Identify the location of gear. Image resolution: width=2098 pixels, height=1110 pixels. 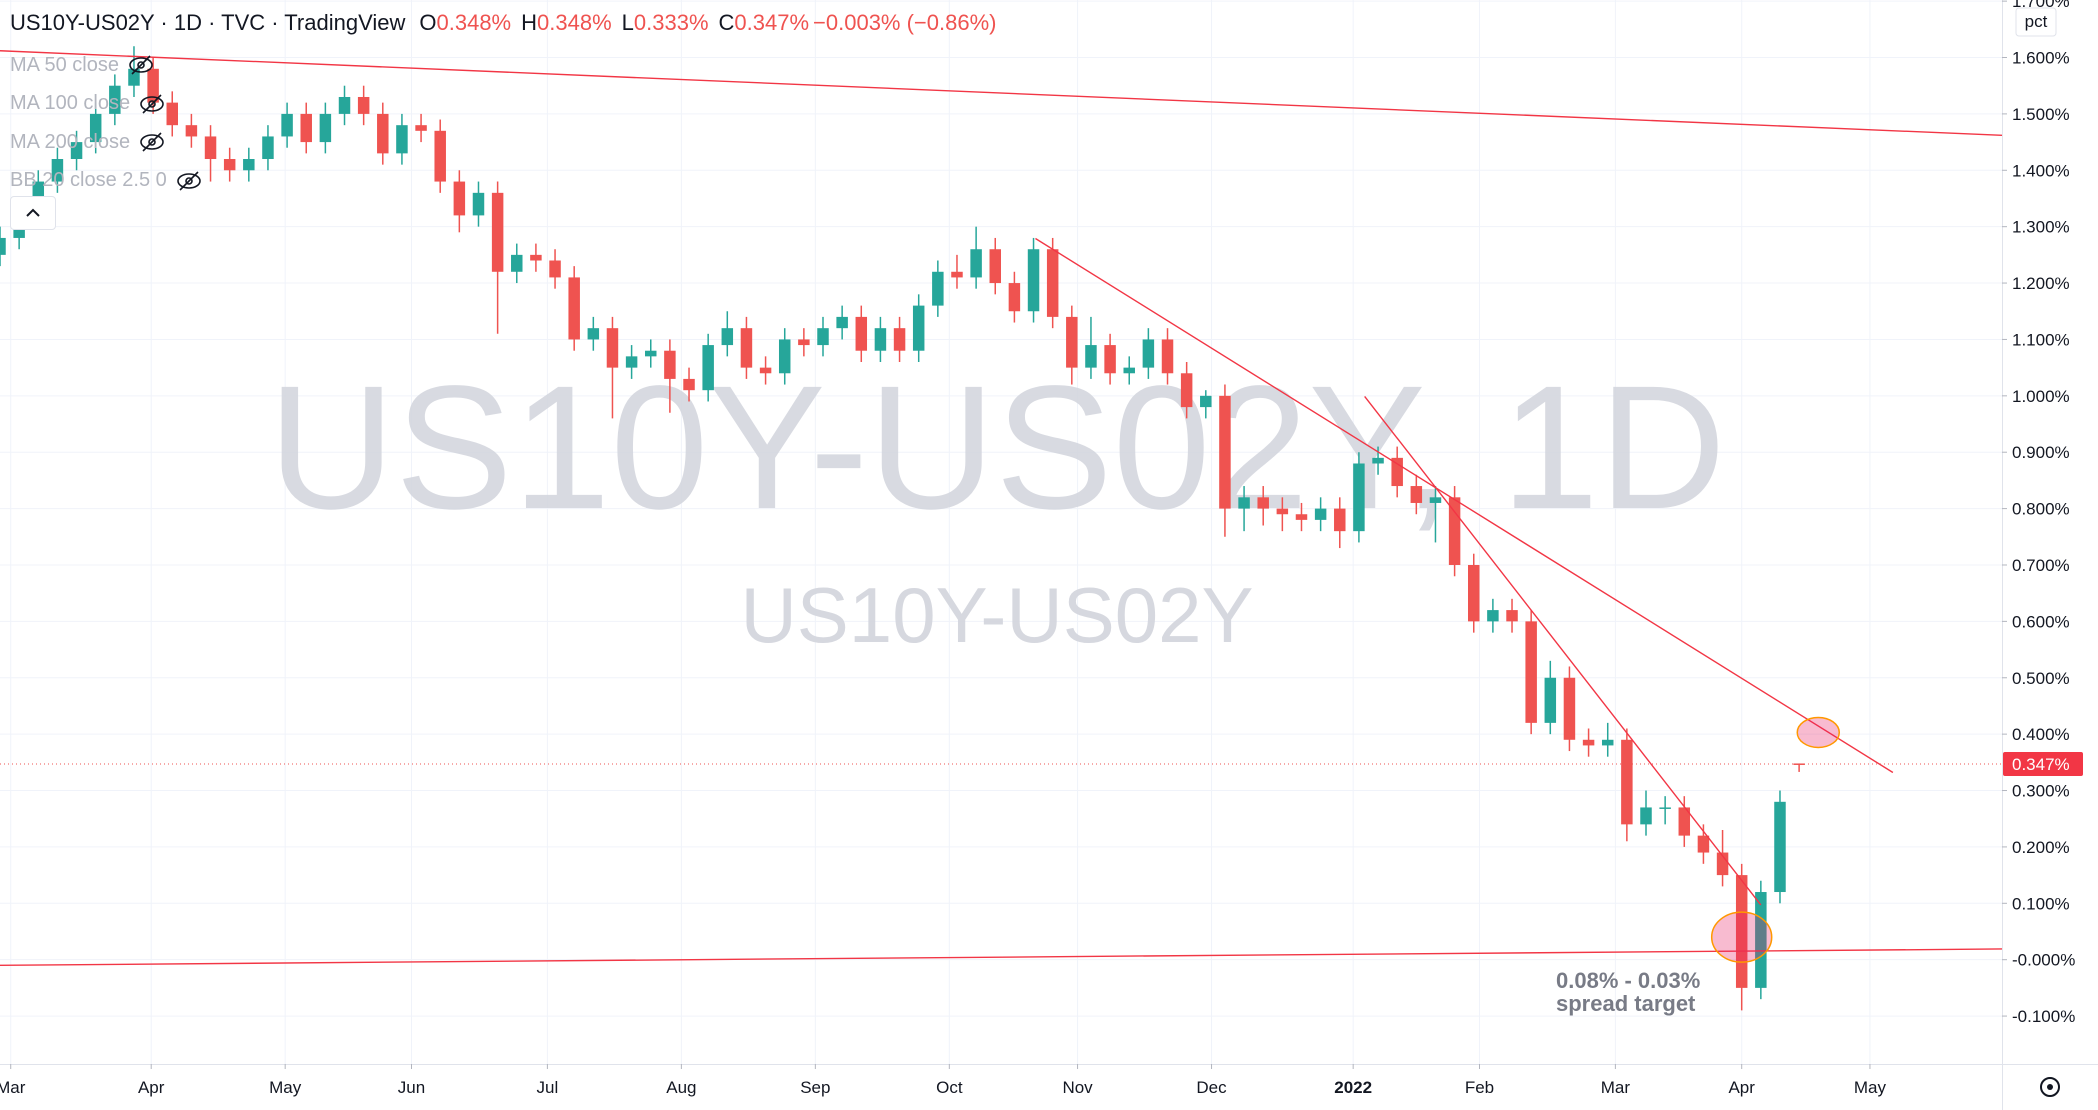
(2050, 1087).